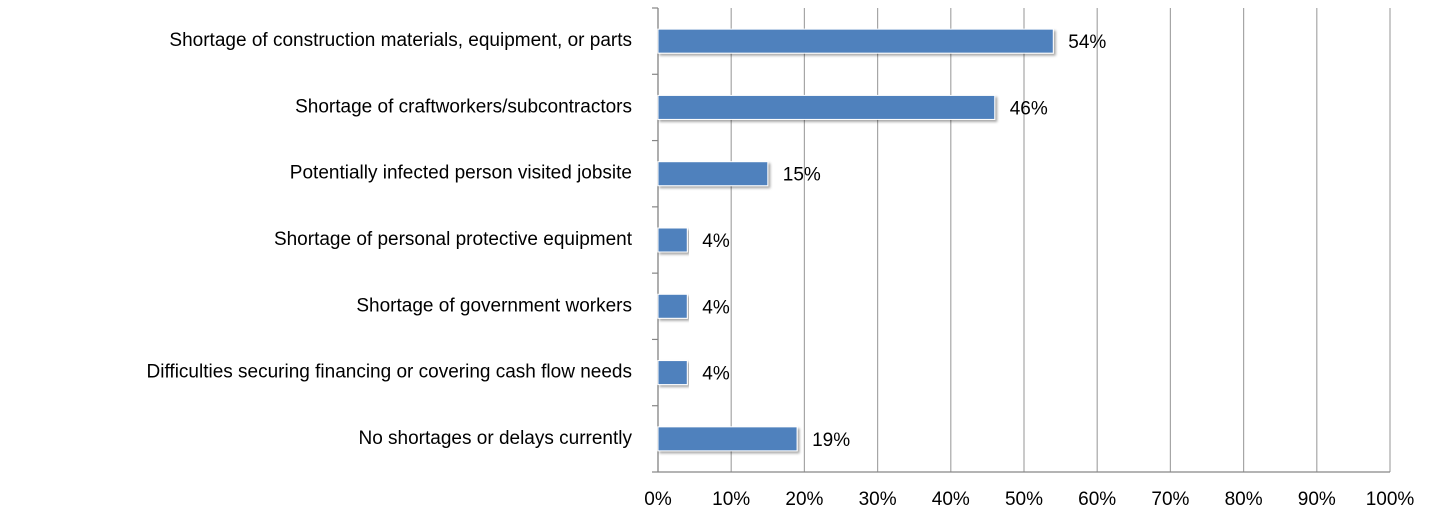  Describe the element at coordinates (951, 499) in the screenshot. I see `x-tick-label: 40%` at that location.